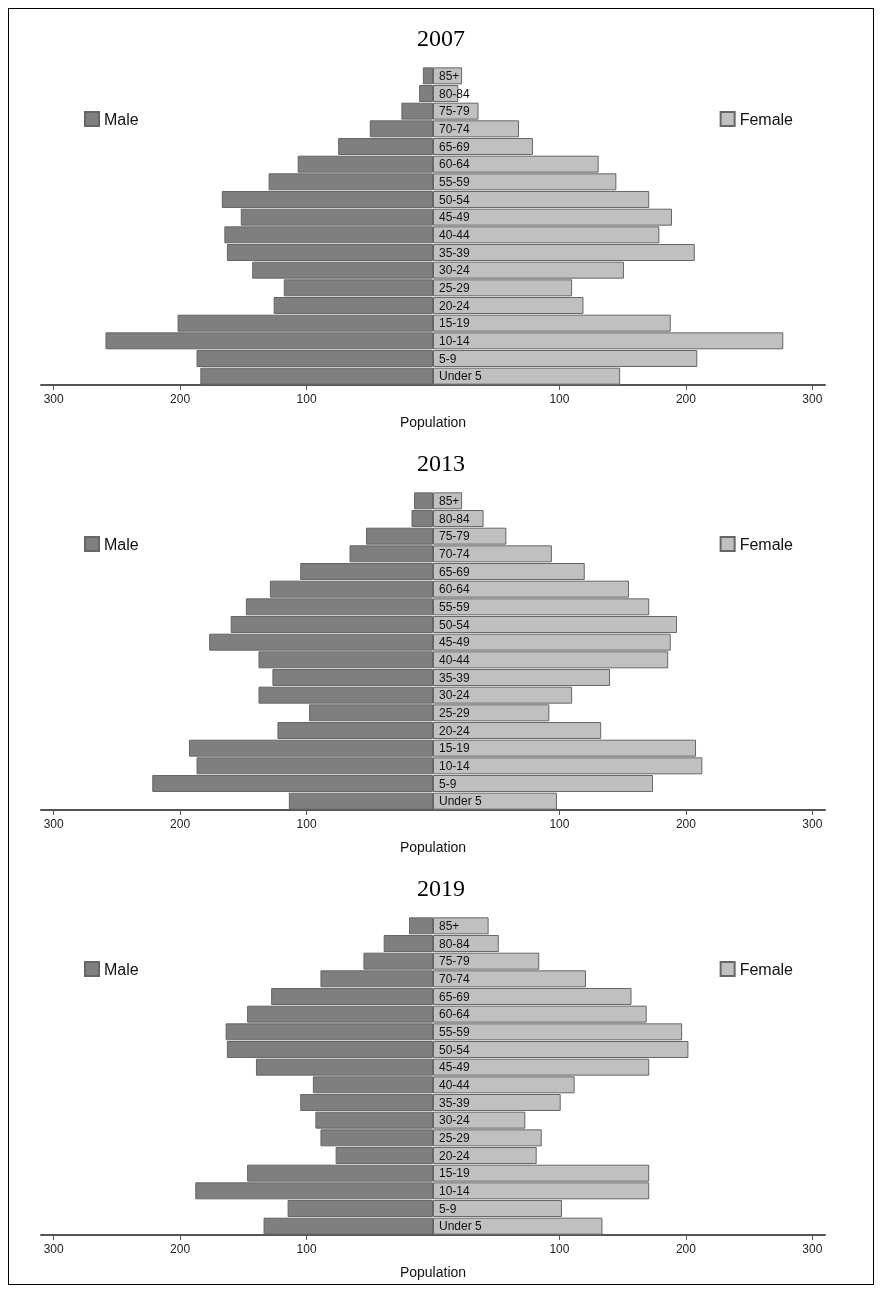 The height and width of the screenshot is (1311, 882). I want to click on chart-title: 2007, so click(441, 38).